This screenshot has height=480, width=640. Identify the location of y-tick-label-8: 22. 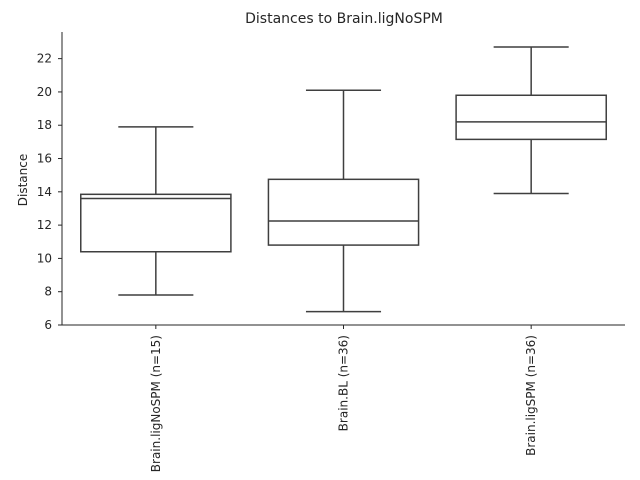
(44, 59).